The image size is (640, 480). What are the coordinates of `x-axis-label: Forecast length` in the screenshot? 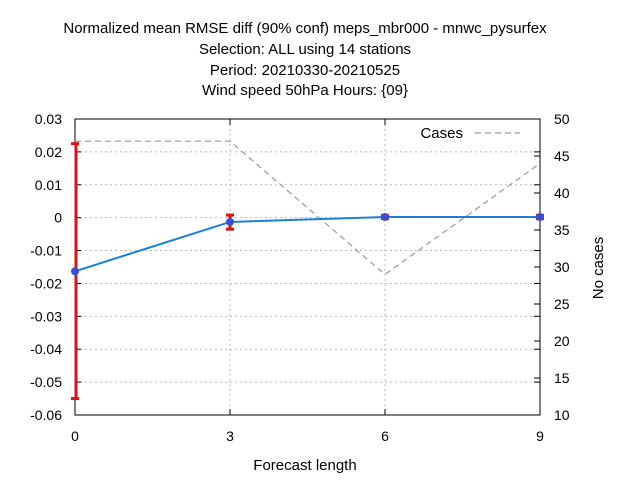 It's located at (304, 465).